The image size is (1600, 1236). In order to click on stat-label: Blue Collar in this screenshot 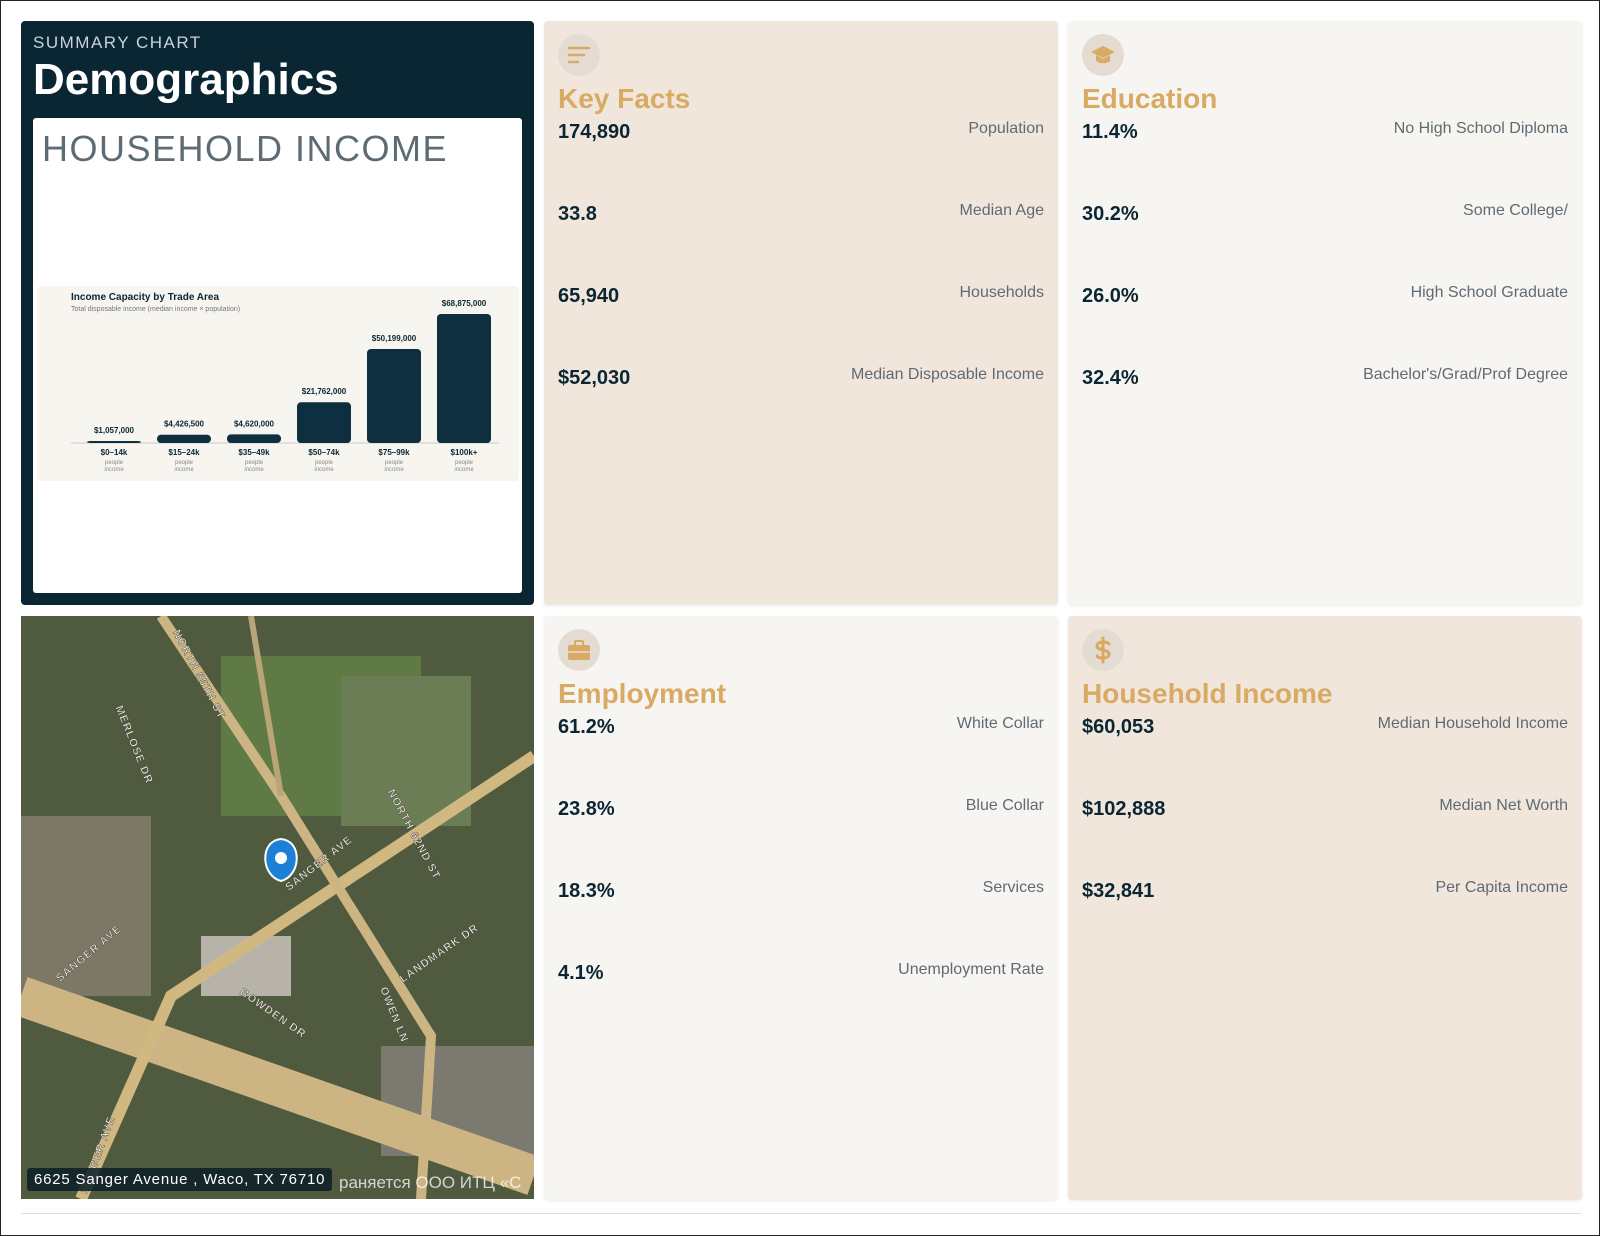, I will do `click(1004, 805)`.